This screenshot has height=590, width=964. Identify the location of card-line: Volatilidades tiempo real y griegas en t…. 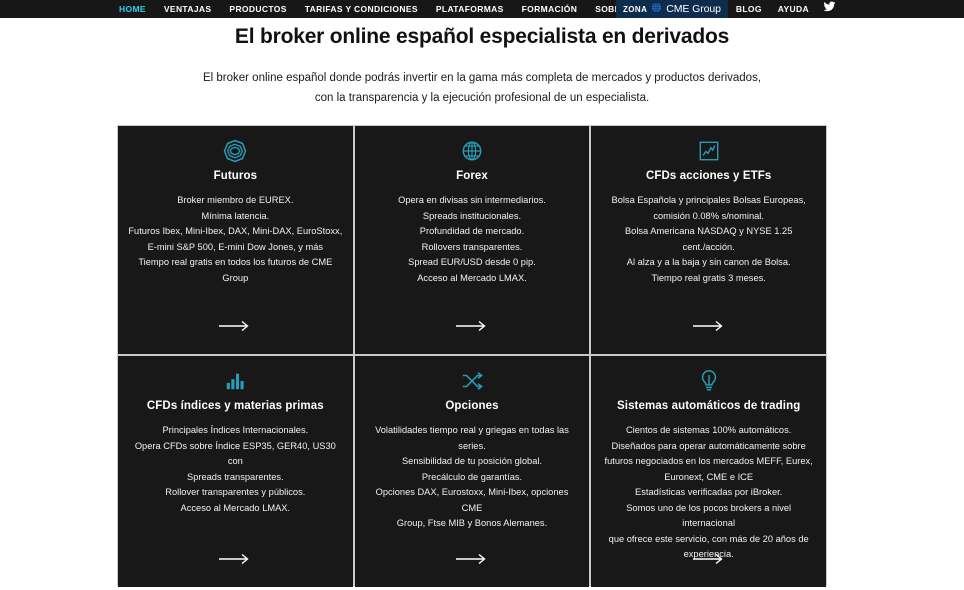
(472, 430).